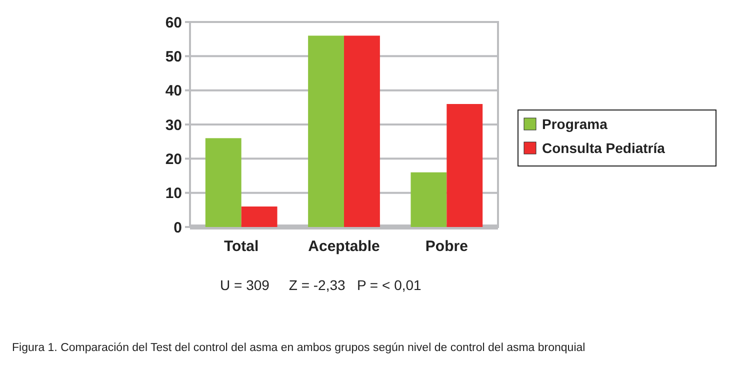 The image size is (738, 367). I want to click on legend-label: Programa, so click(575, 124).